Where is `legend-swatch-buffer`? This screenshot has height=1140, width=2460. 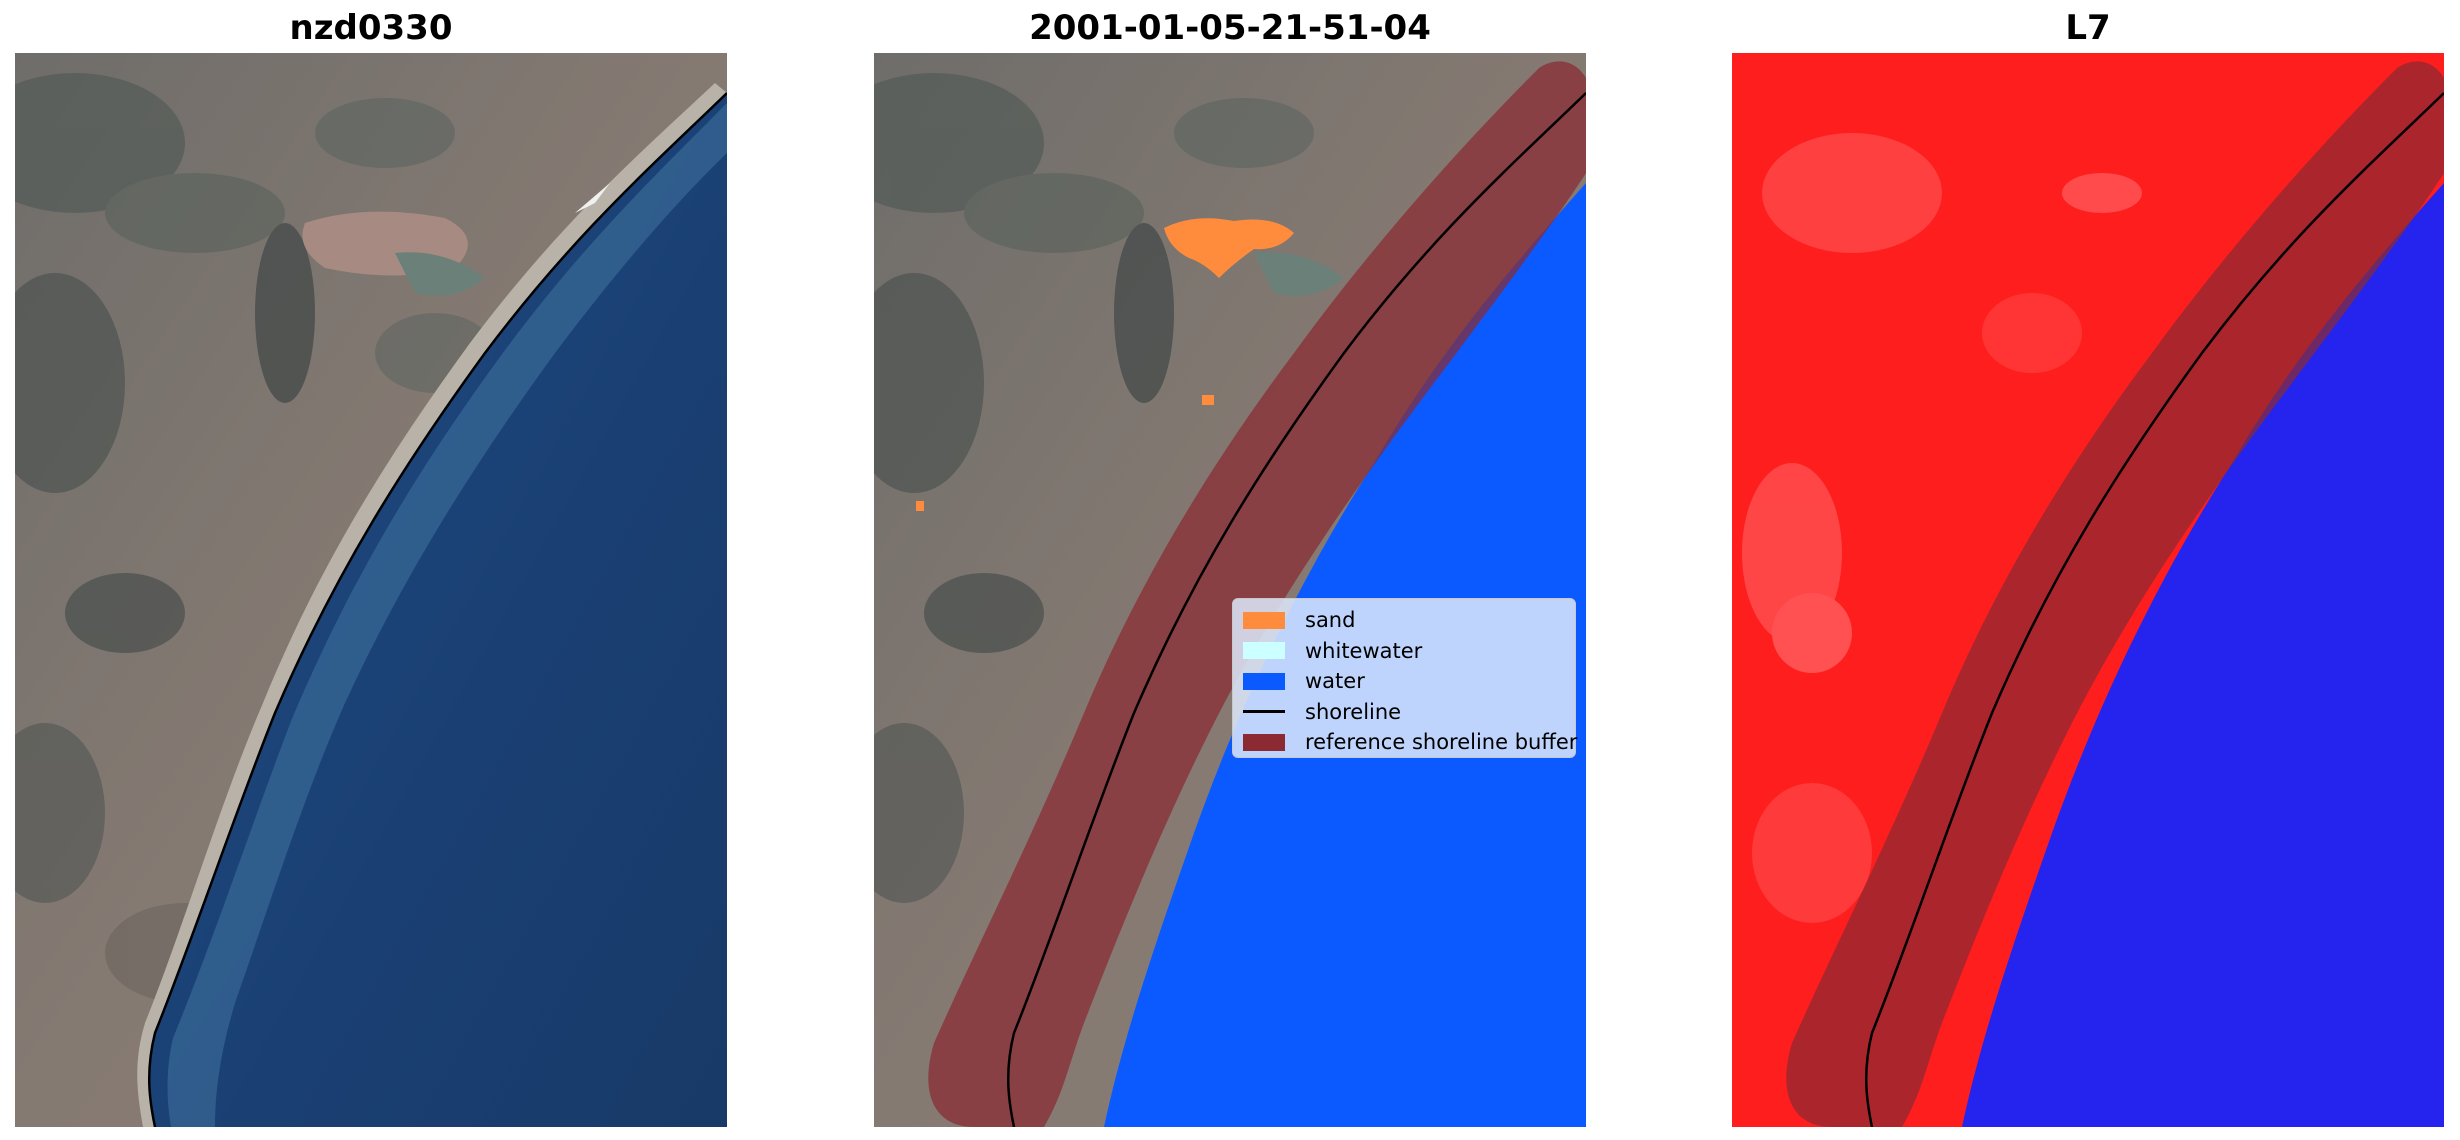 legend-swatch-buffer is located at coordinates (1264, 742).